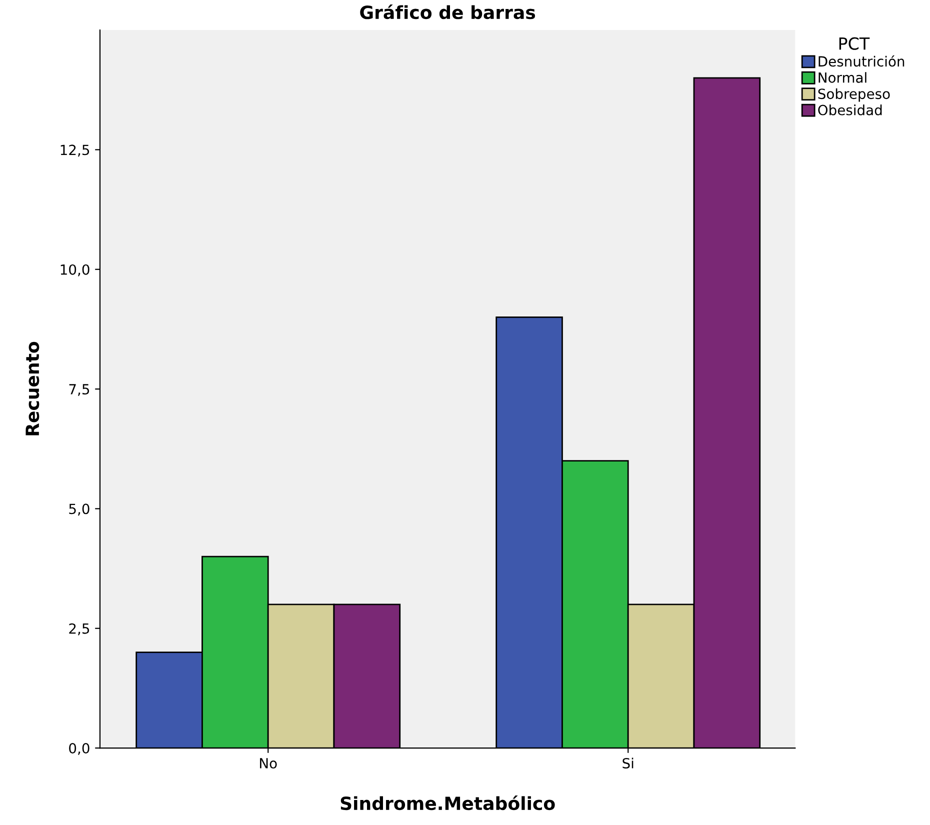  What do you see at coordinates (448, 12) in the screenshot?
I see `chart-title: Gráfico de barras` at bounding box center [448, 12].